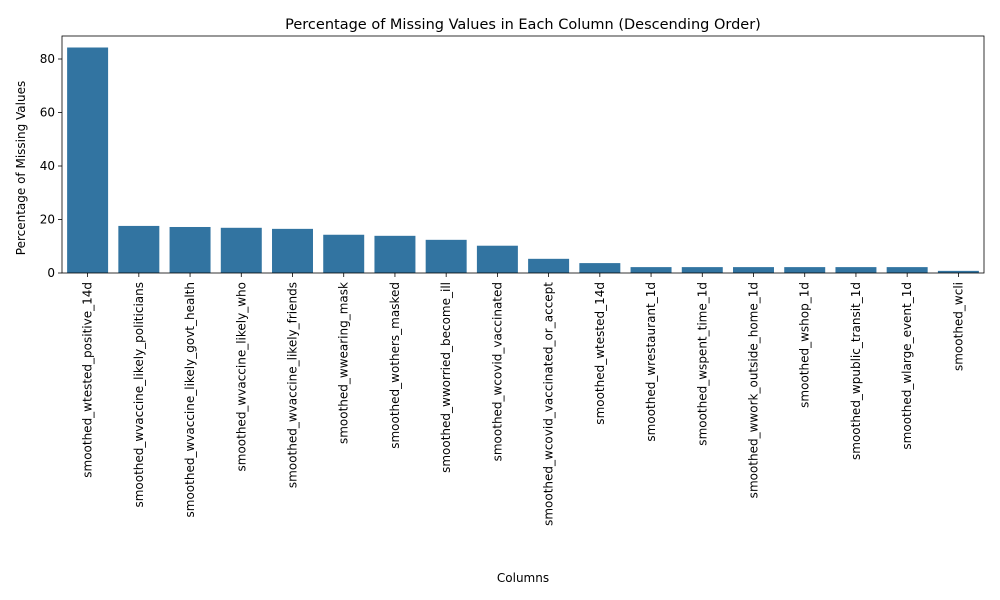 This screenshot has height=600, width=1000. What do you see at coordinates (856, 270) in the screenshot?
I see `bar-smoothed_wpublic_transit_1d` at bounding box center [856, 270].